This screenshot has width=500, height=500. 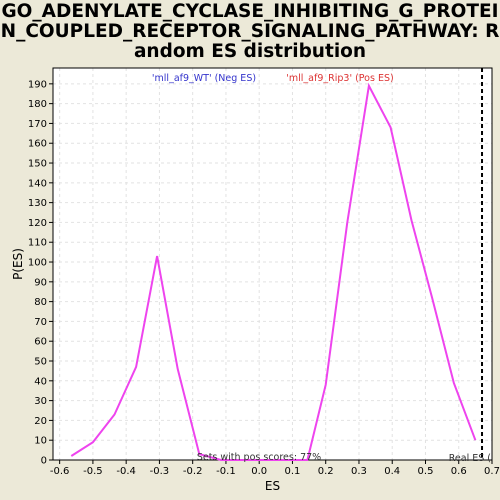 What do you see at coordinates (326, 471) in the screenshot?
I see `x-tick-label: 0.2` at bounding box center [326, 471].